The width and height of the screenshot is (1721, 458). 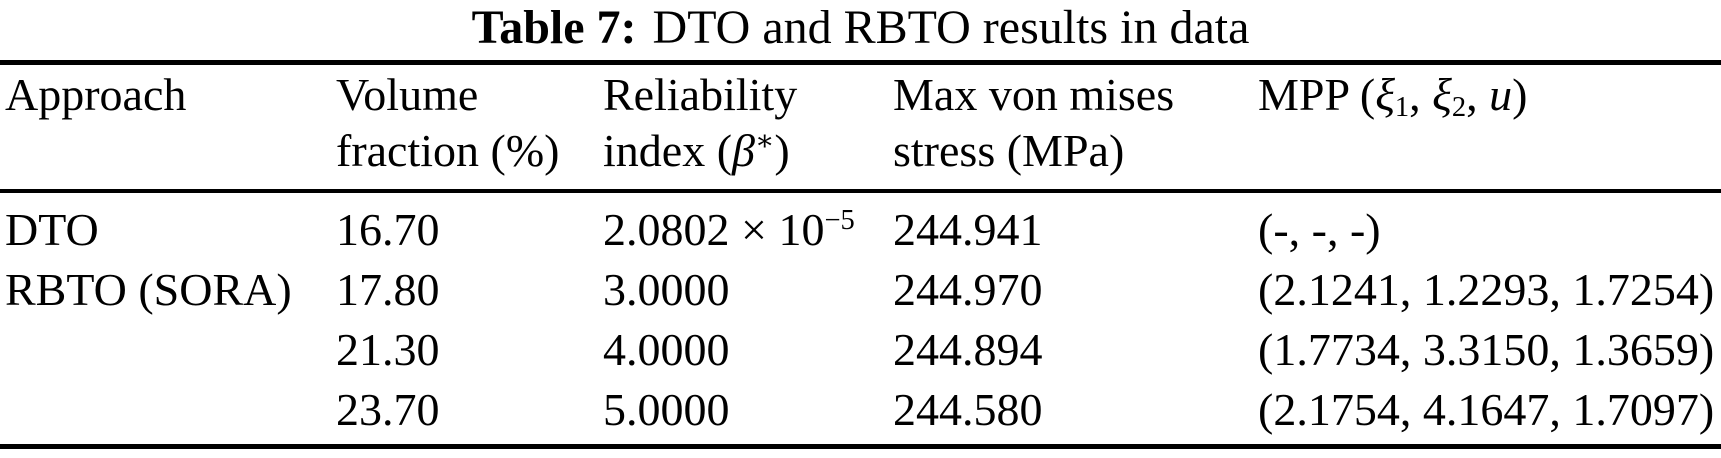 I want to click on cell-reliability-base: 3.0000, so click(x=666, y=289).